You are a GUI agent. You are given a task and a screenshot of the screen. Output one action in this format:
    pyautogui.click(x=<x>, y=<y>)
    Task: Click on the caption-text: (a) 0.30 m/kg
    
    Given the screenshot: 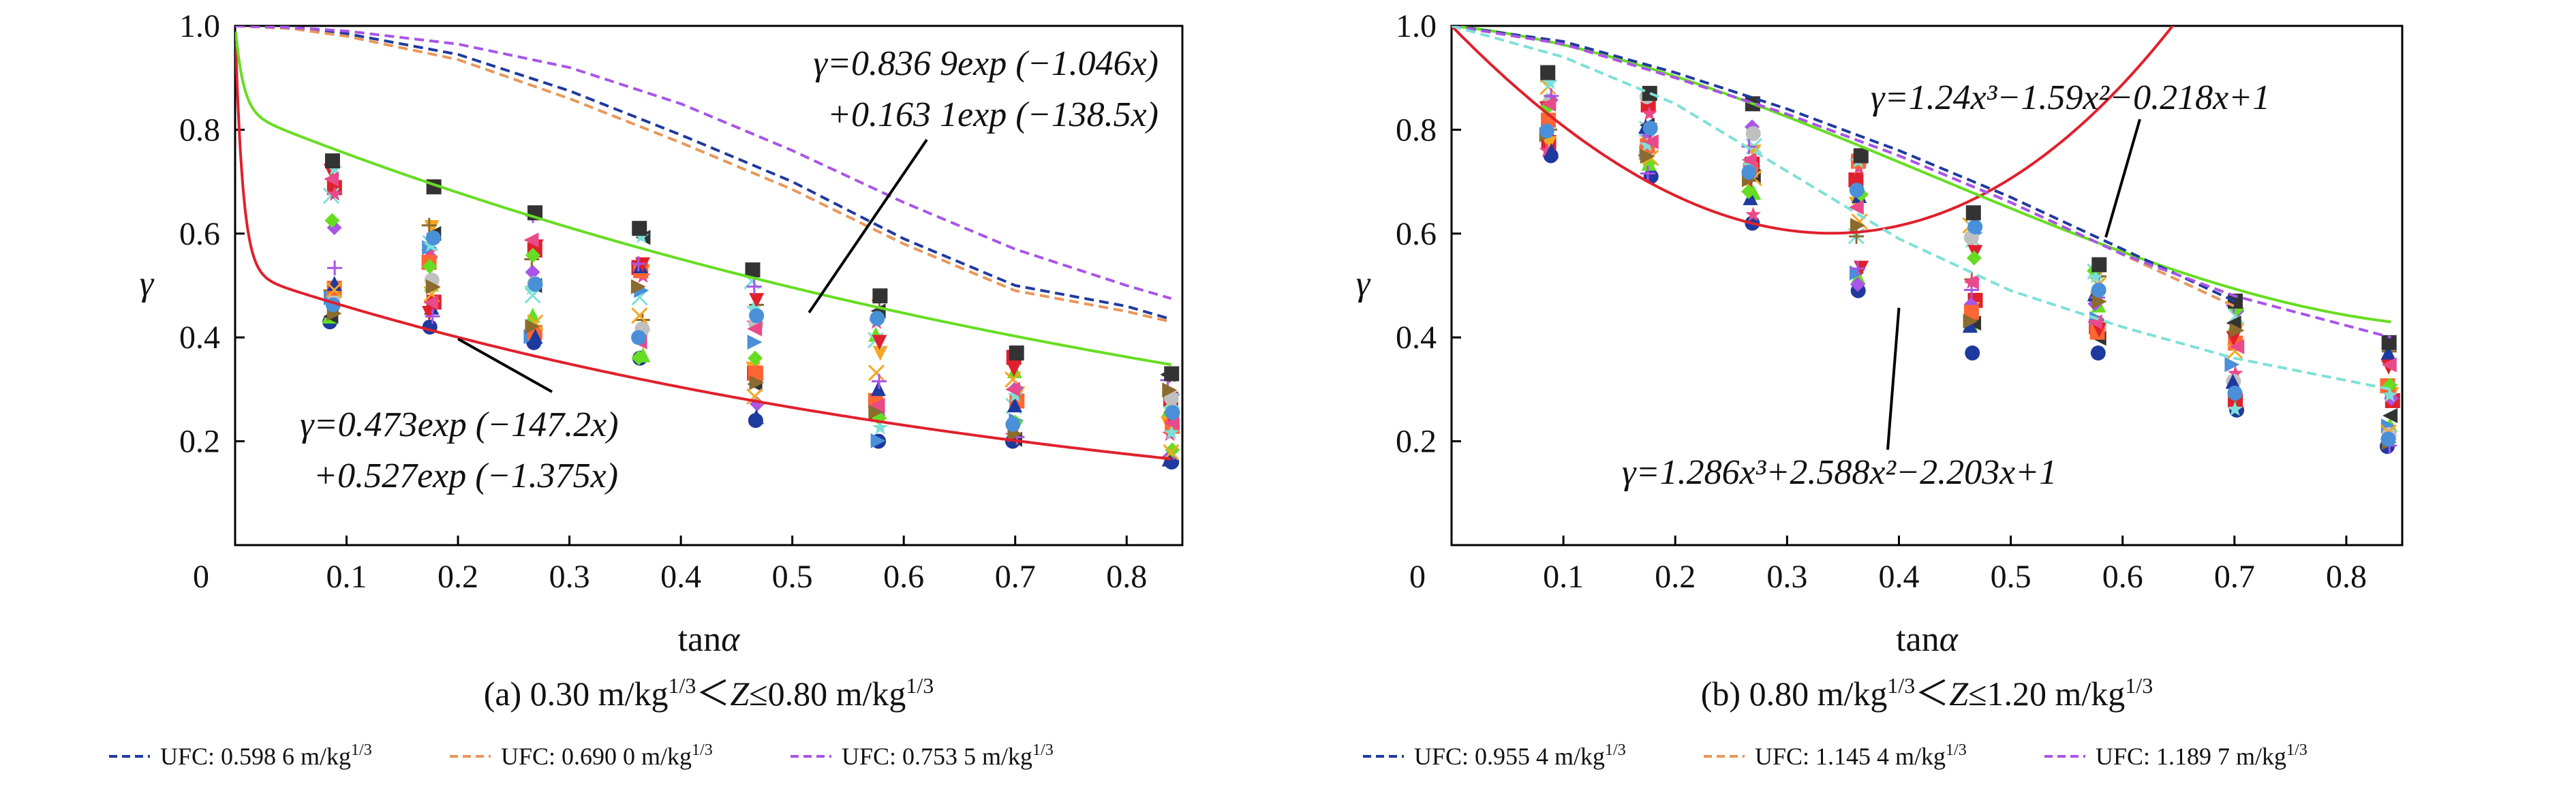 What is the action you would take?
    pyautogui.click(x=576, y=694)
    